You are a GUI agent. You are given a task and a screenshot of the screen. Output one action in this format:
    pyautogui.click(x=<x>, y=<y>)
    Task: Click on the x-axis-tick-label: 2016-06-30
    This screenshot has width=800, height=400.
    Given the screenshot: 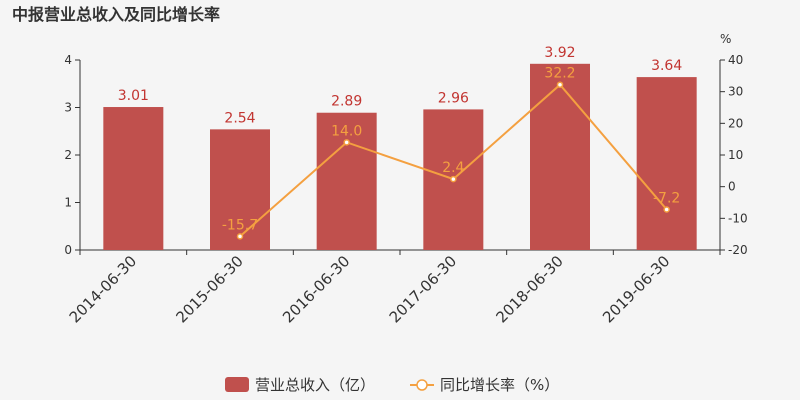 What is the action you would take?
    pyautogui.click(x=316, y=289)
    